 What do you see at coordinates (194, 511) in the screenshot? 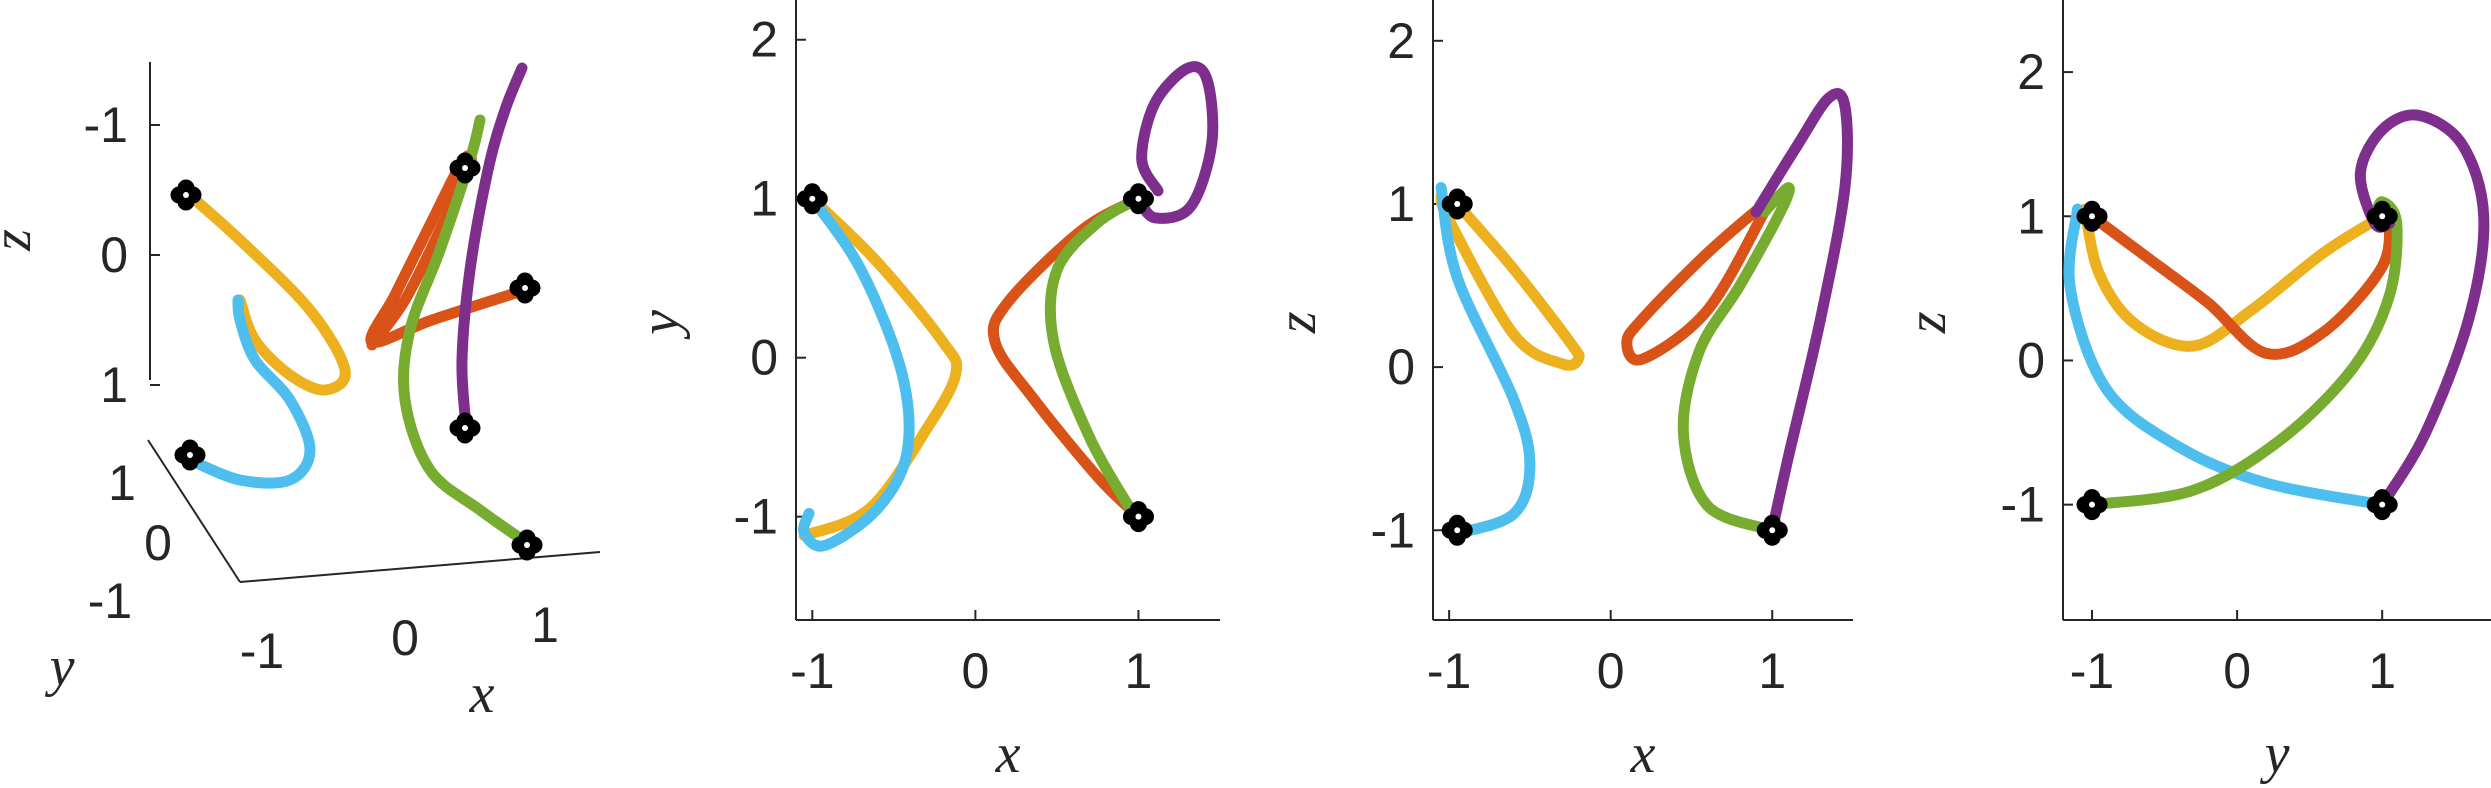
I see `panel-1-y-axis` at bounding box center [194, 511].